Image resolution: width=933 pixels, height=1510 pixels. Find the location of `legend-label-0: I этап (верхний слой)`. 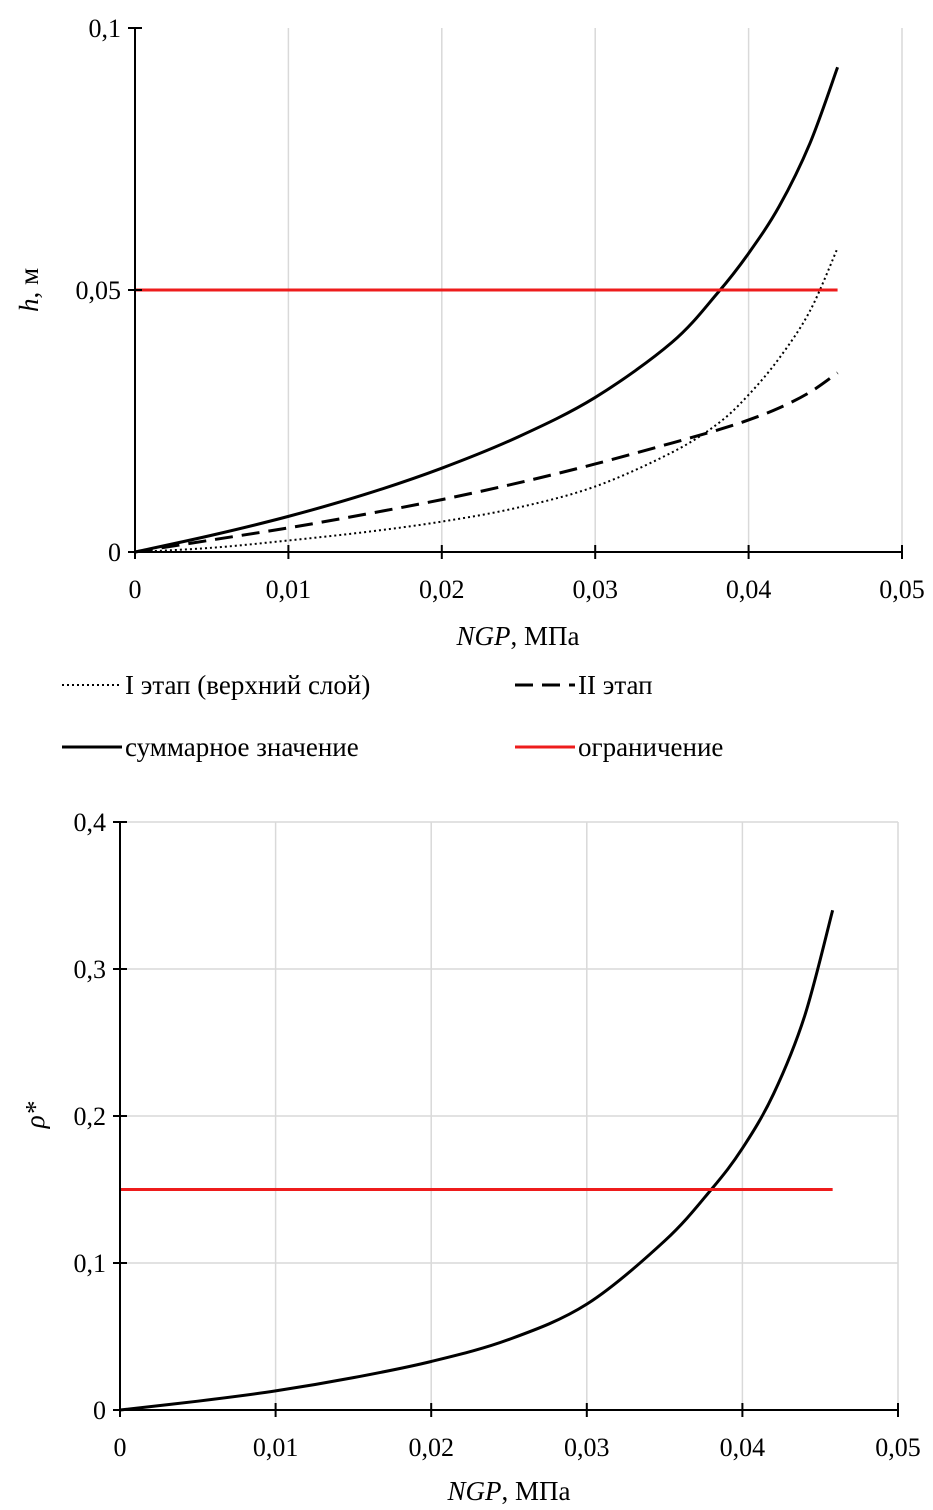

legend-label-0: I этап (верхний слой) is located at coordinates (247, 685).